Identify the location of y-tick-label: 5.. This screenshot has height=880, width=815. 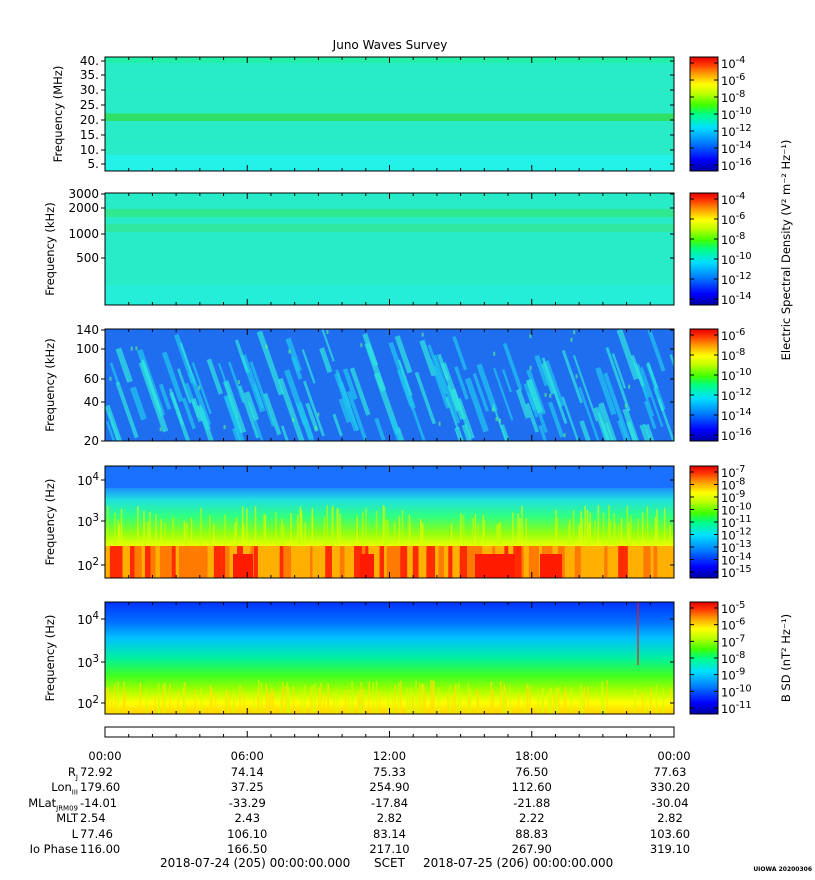
(93, 164).